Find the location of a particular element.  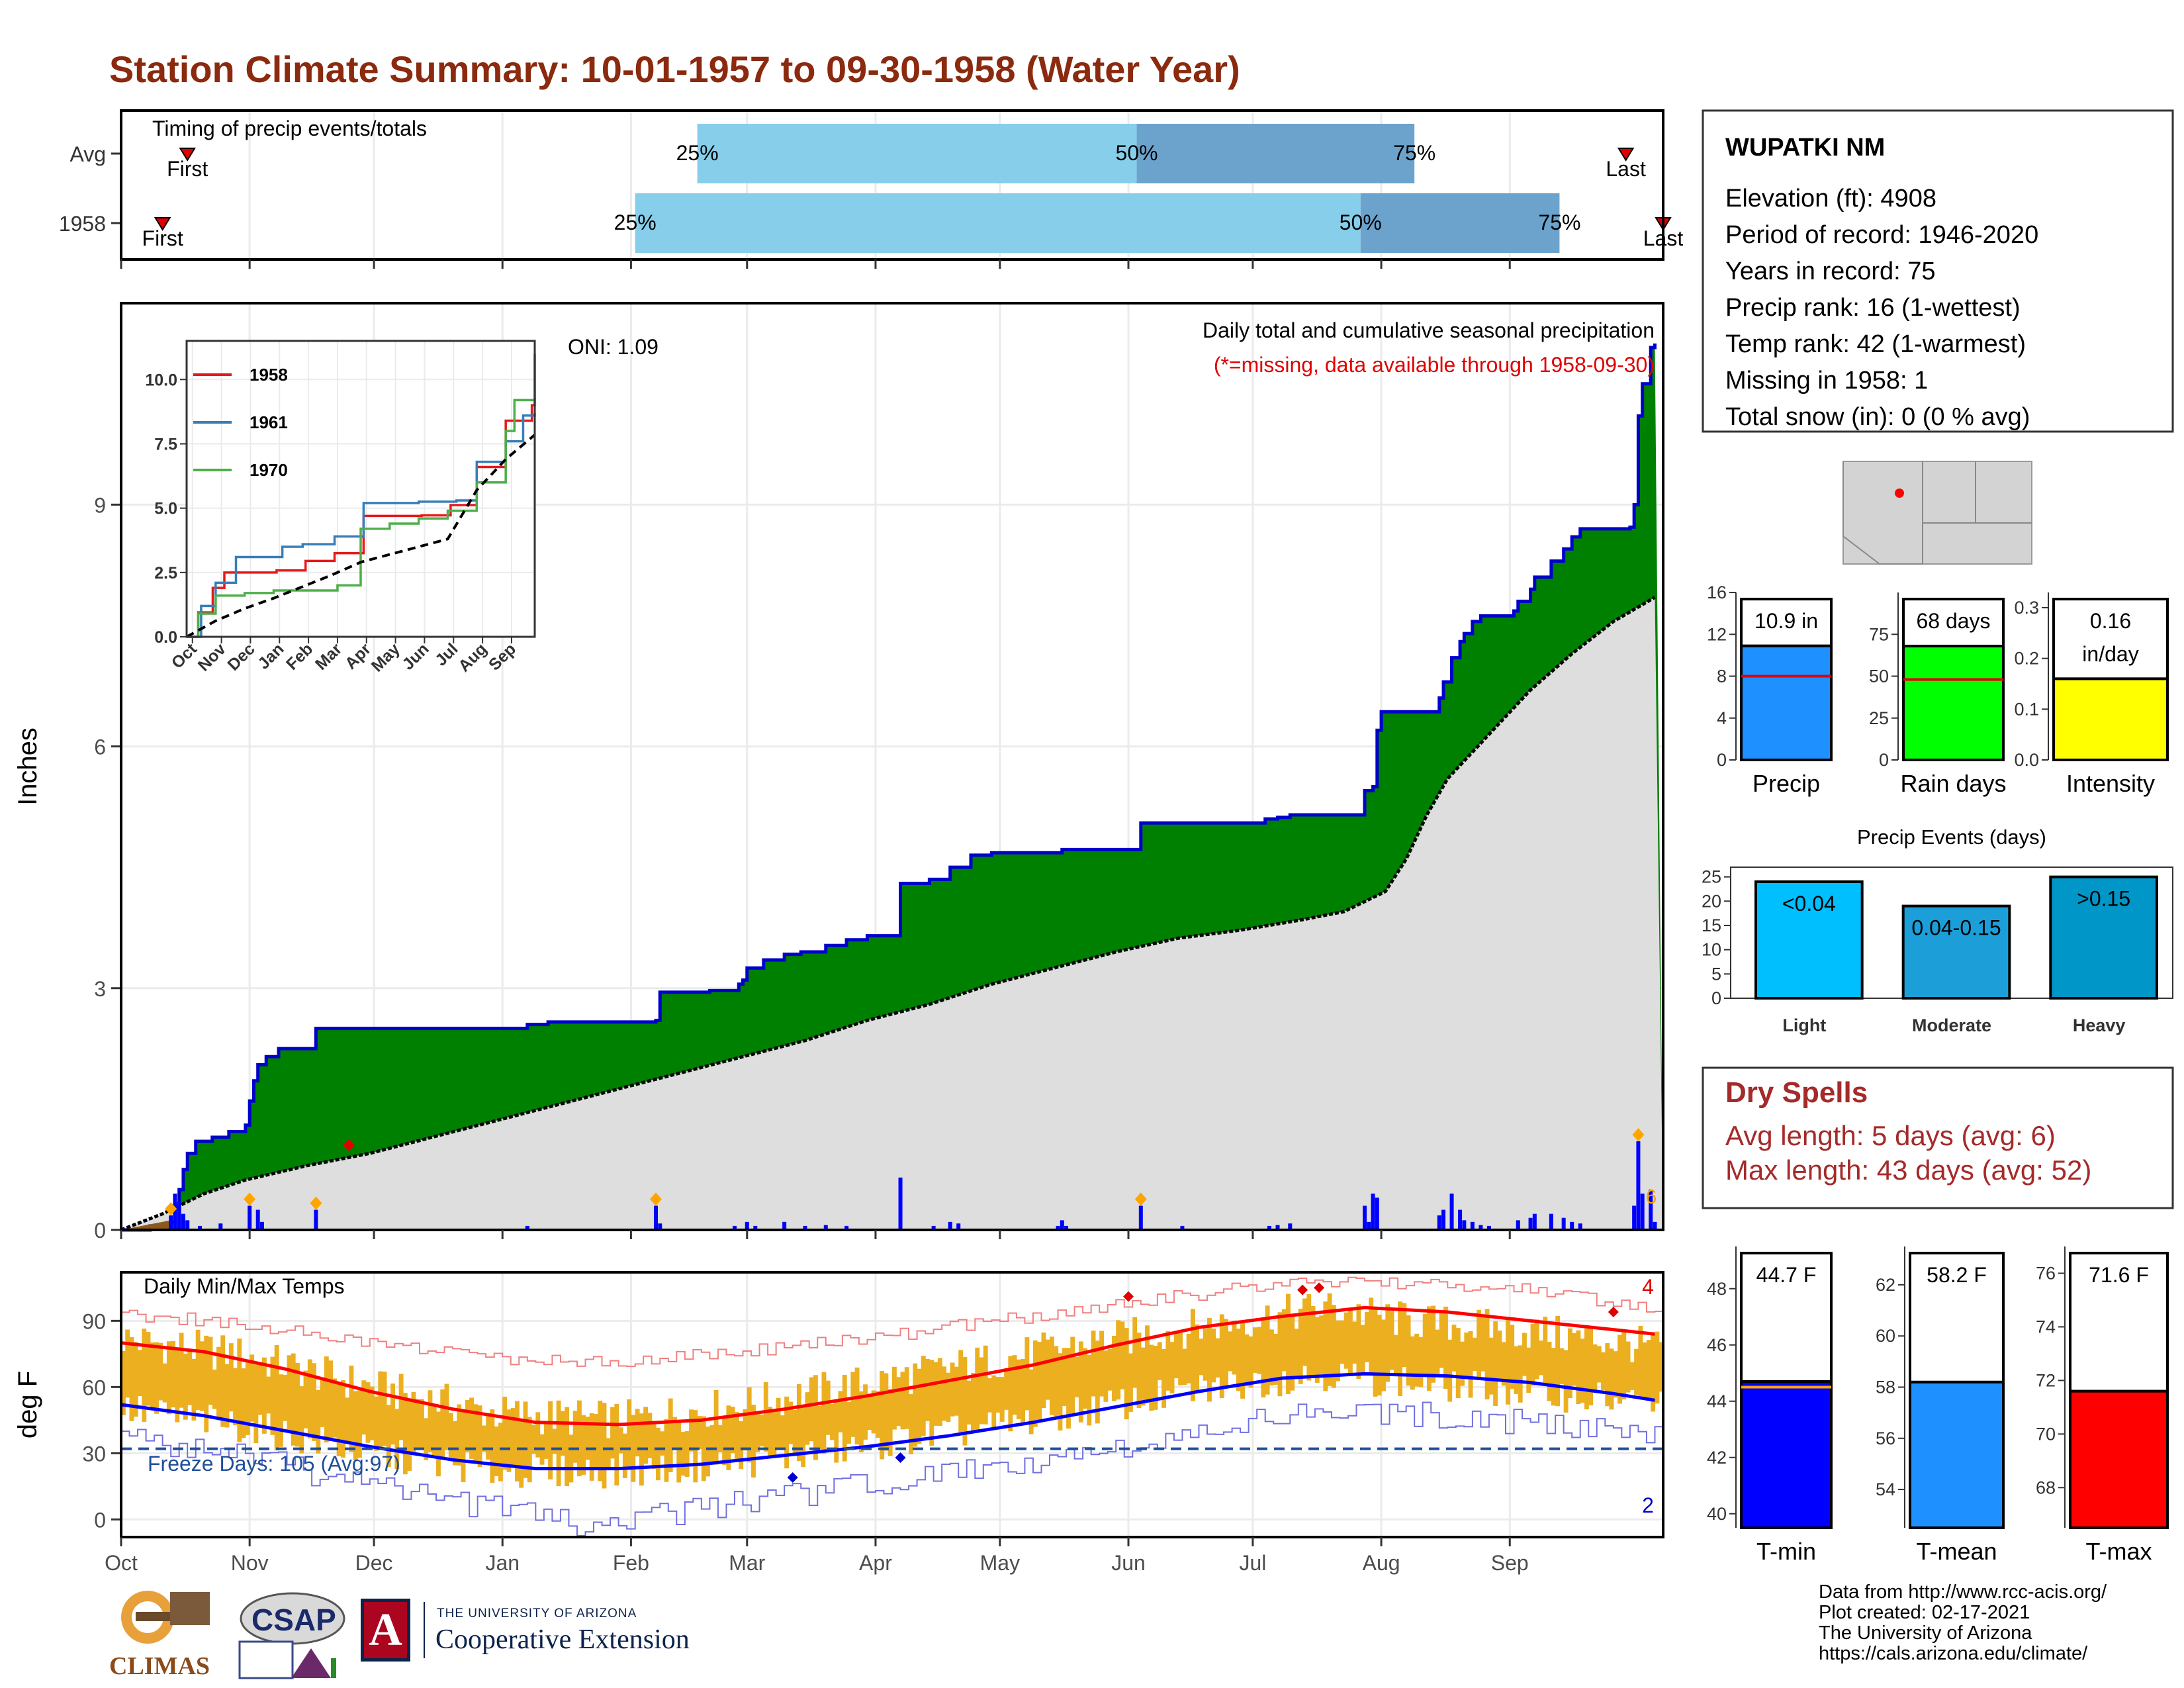

inset-legend-label: 1958 is located at coordinates (269, 375).